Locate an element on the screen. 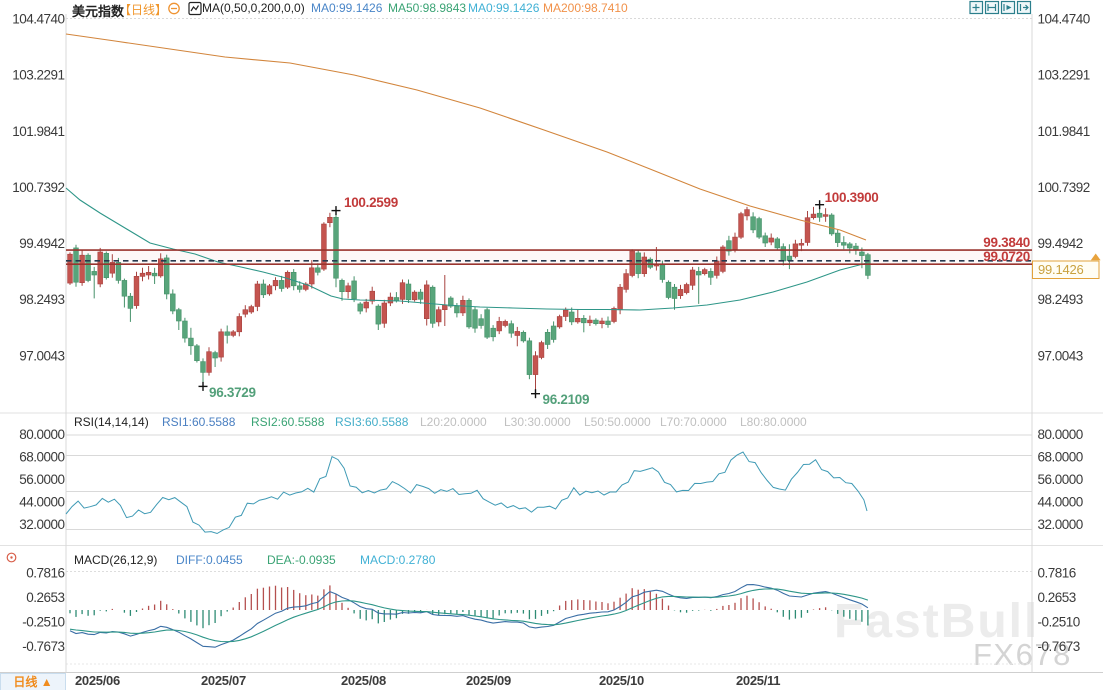  svg-text: 99.0720 is located at coordinates (1006, 256).